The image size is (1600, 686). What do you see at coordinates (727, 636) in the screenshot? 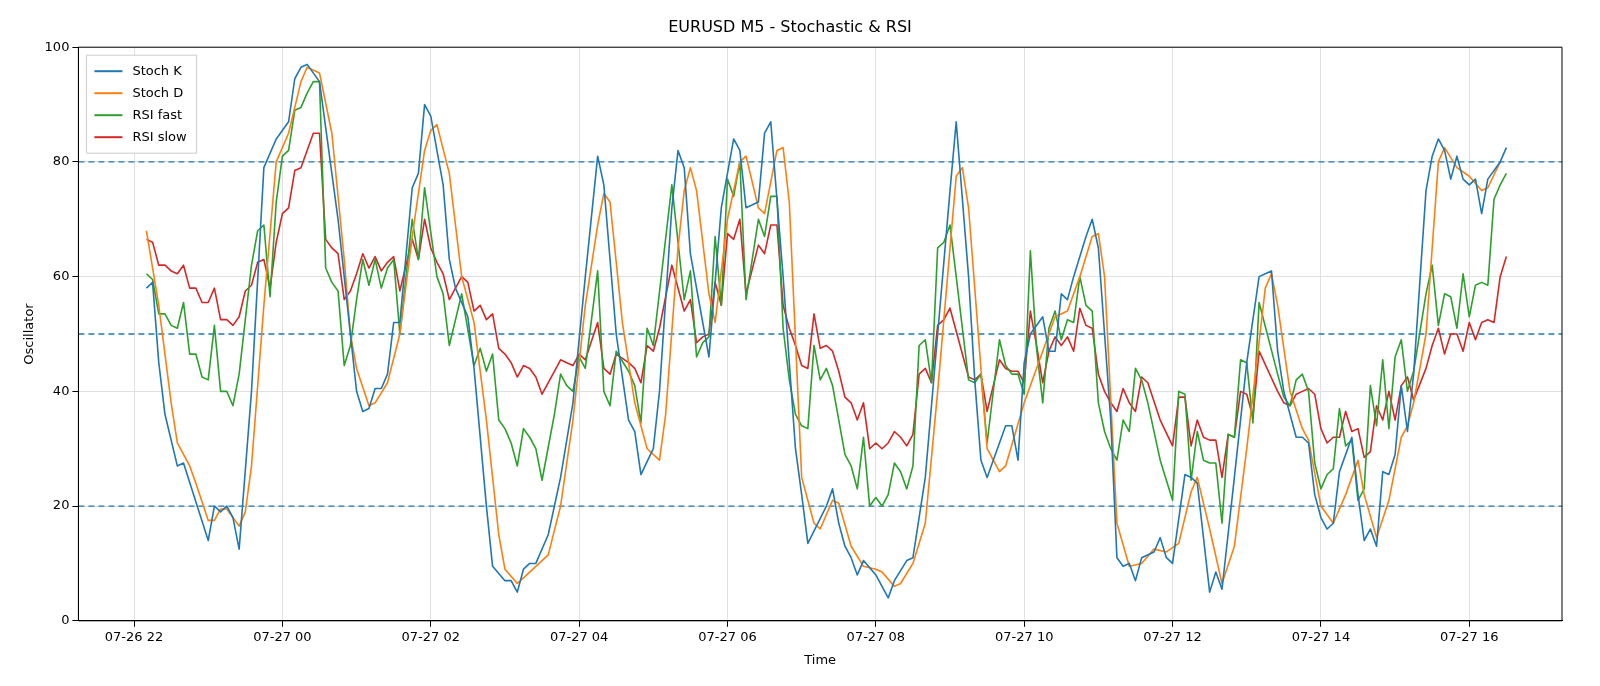
I see `x-tick-label: 07-27 06` at bounding box center [727, 636].